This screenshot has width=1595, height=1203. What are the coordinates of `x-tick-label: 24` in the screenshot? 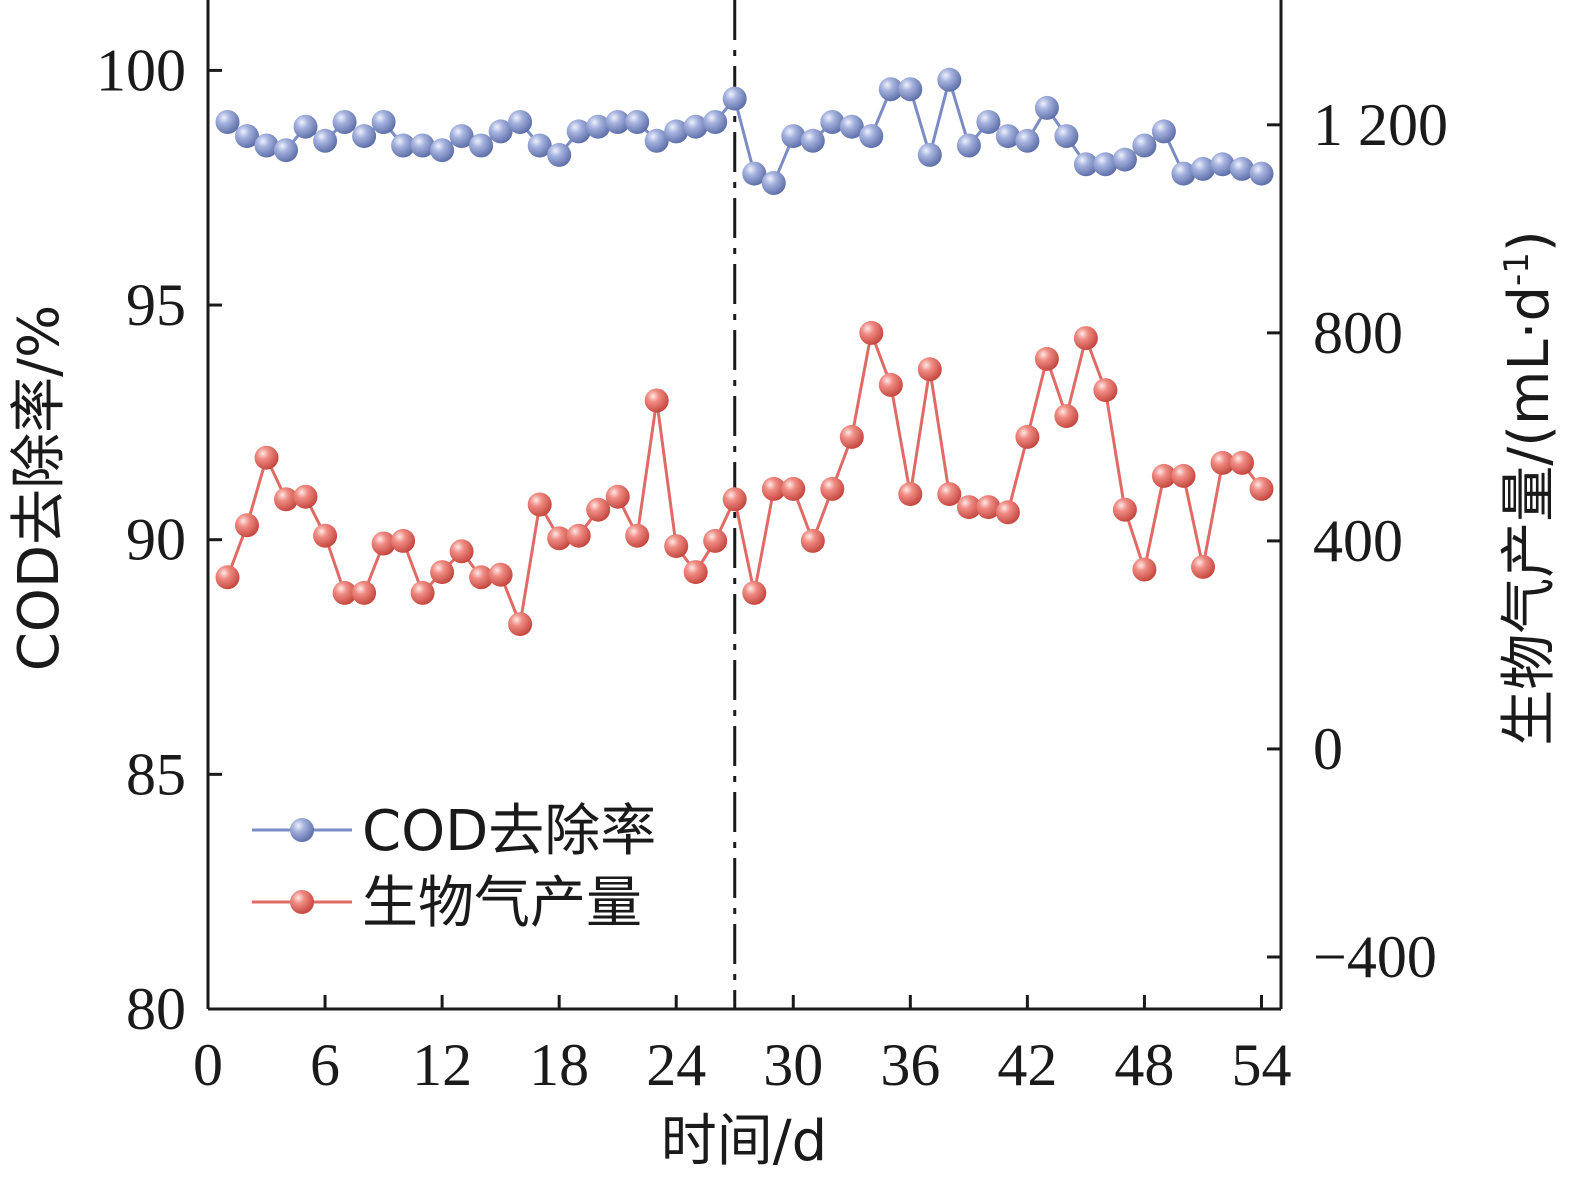 It's located at (676, 1065).